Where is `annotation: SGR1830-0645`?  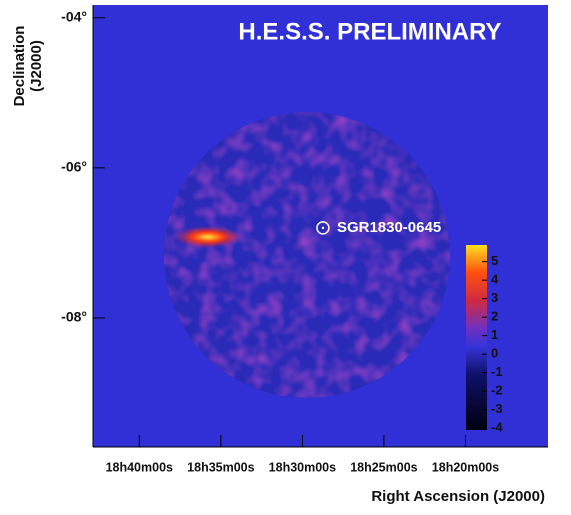
annotation: SGR1830-0645 is located at coordinates (389, 227).